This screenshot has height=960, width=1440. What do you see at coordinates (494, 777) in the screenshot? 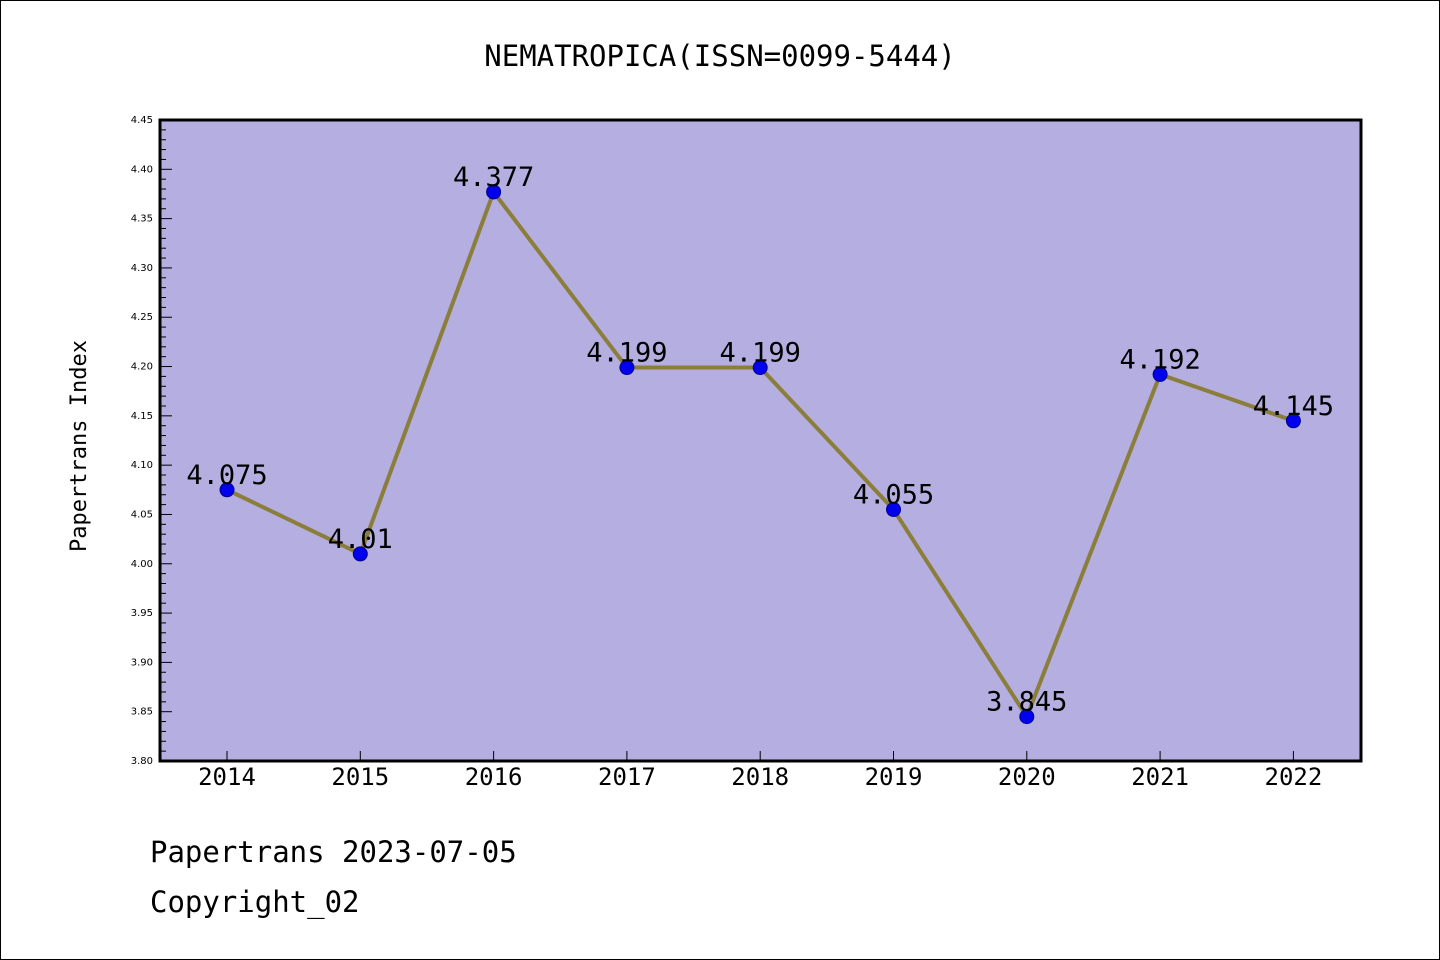
I see `x-tick-label: 2016` at bounding box center [494, 777].